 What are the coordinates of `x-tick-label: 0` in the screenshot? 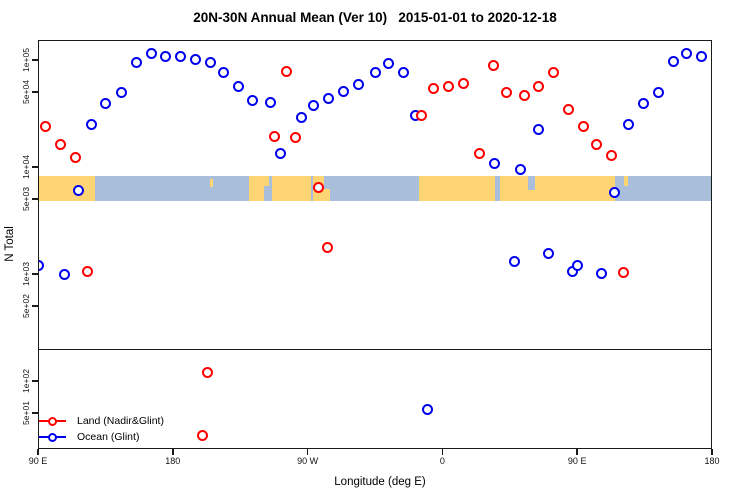 It's located at (442, 461).